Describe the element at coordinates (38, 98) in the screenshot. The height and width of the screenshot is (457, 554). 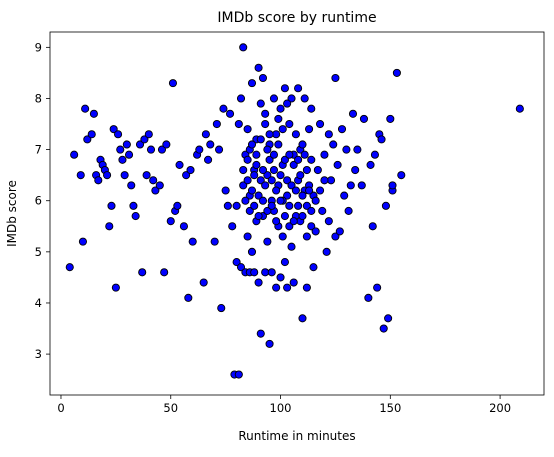
I see `y-tick-label: 8` at that location.